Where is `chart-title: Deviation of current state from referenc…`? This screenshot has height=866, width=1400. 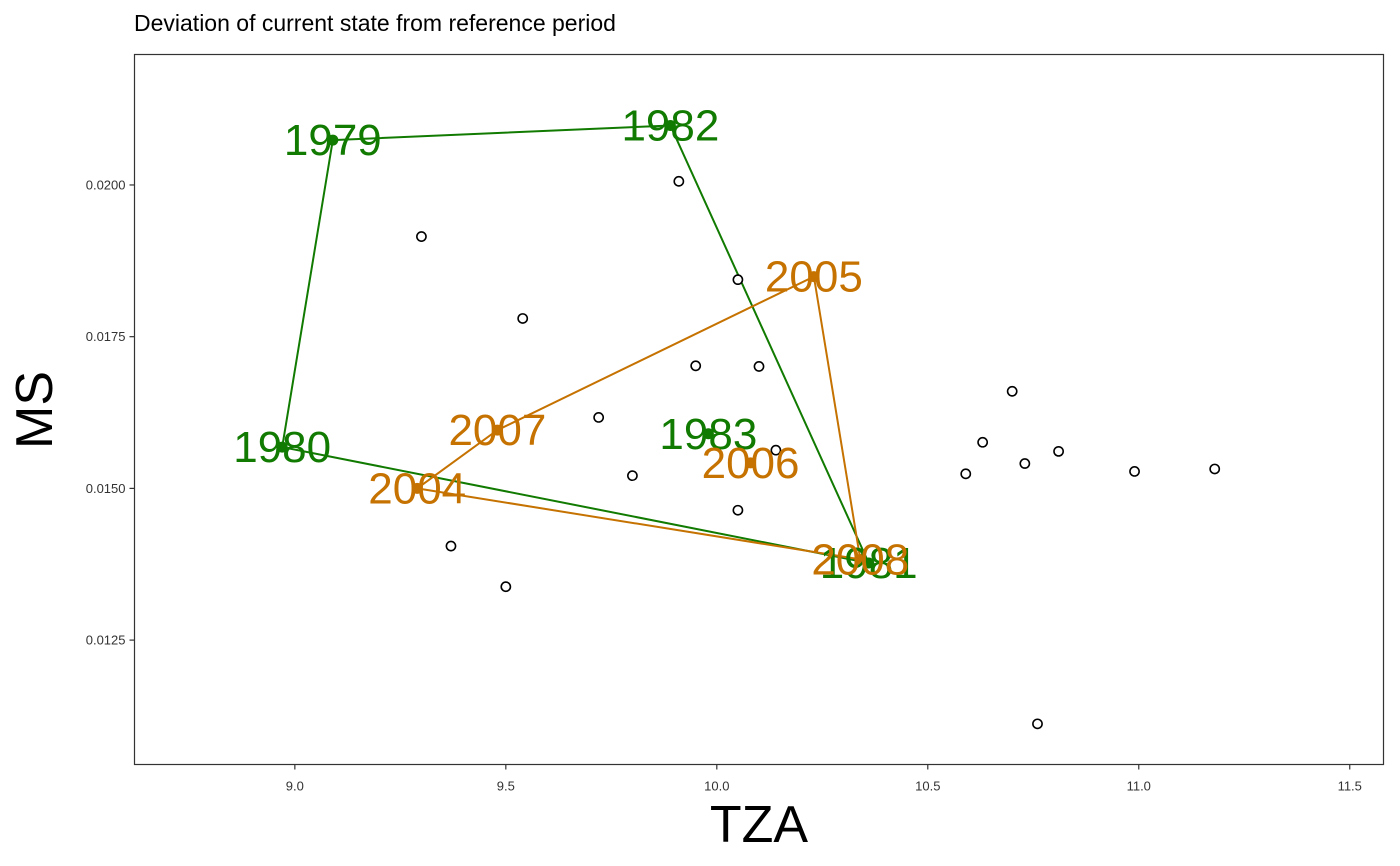
chart-title: Deviation of current state from referenc… is located at coordinates (375, 23).